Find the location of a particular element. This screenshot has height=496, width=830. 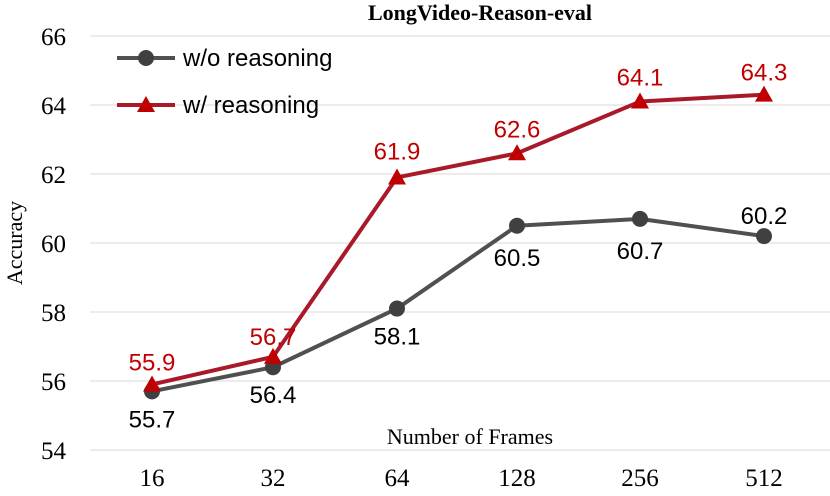

y-axis-ticks: 54 56 58 60 62 64 66 is located at coordinates (54, 244).